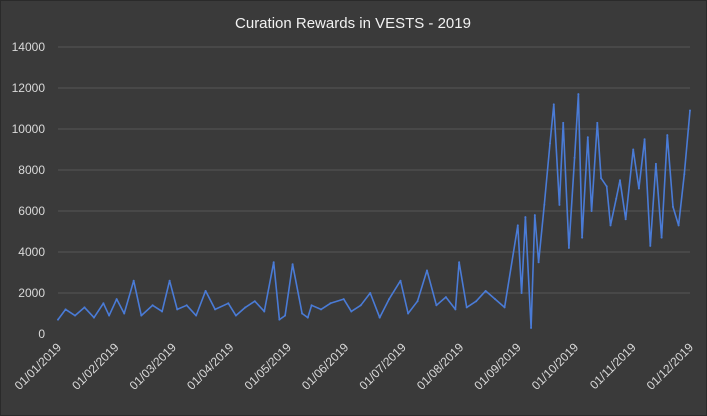  I want to click on y-axis-ticks: 0 2000 4000 6000 8000 10000 12000 14000, so click(29, 190).